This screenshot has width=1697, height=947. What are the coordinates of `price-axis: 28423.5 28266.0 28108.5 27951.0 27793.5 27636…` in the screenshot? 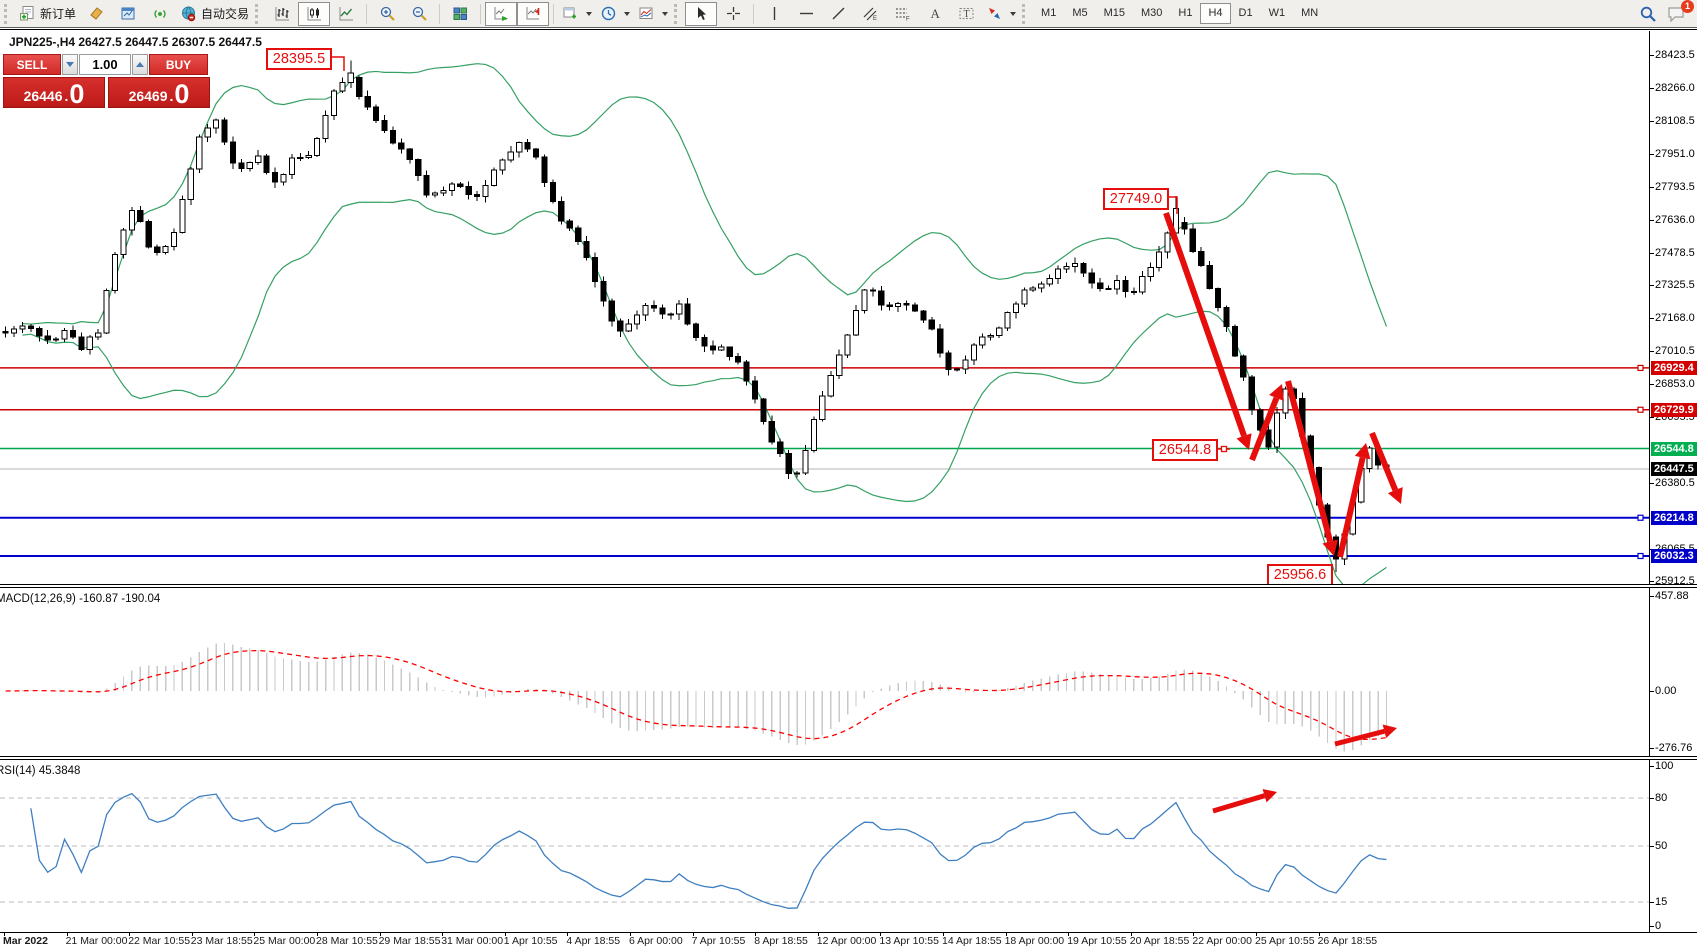 It's located at (1673, 481).